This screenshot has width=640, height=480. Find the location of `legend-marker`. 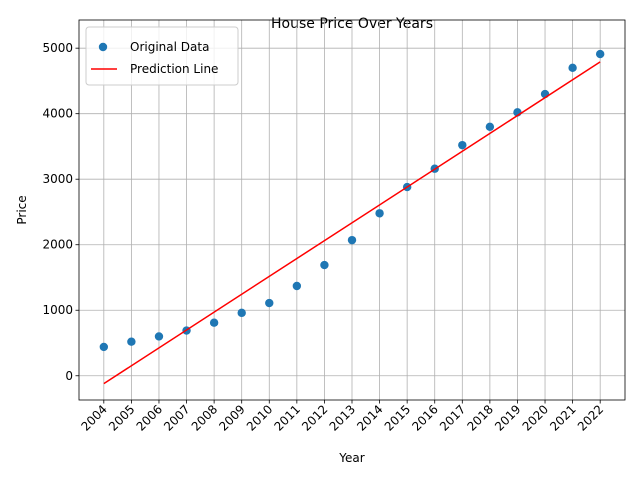

legend-marker is located at coordinates (103, 47).